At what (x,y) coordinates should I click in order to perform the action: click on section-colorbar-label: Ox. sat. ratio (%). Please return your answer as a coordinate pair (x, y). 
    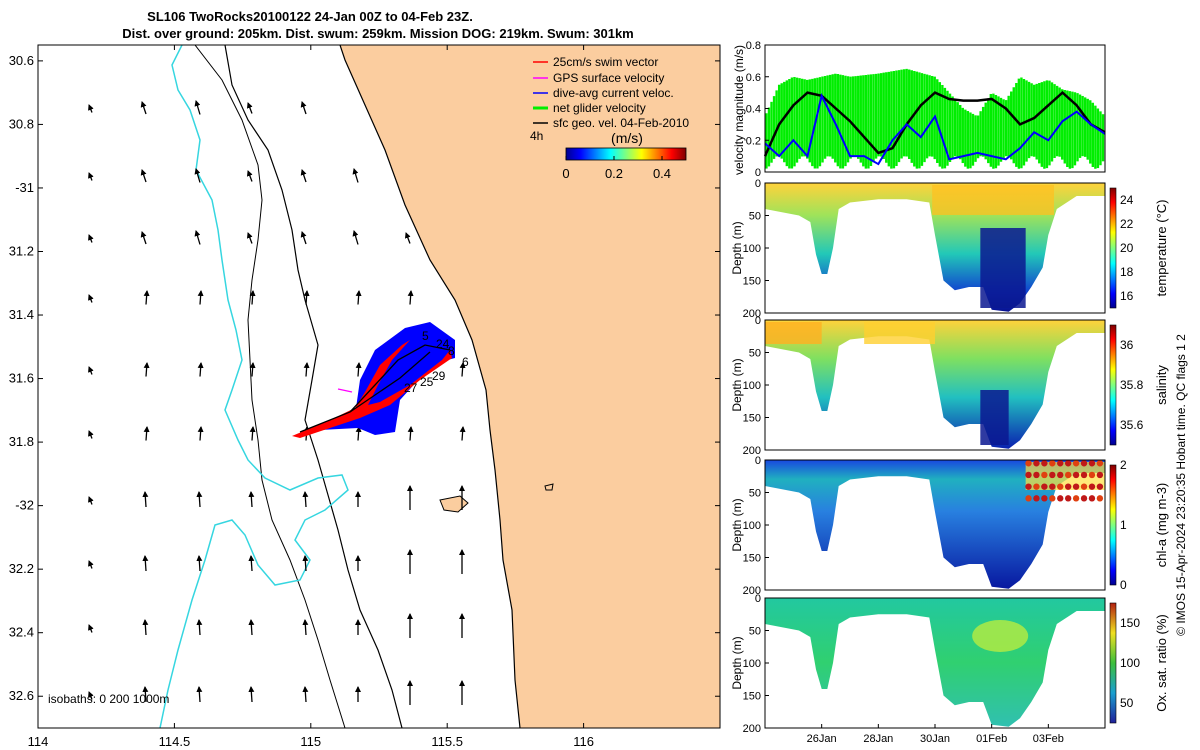
    Looking at the image, I should click on (1161, 663).